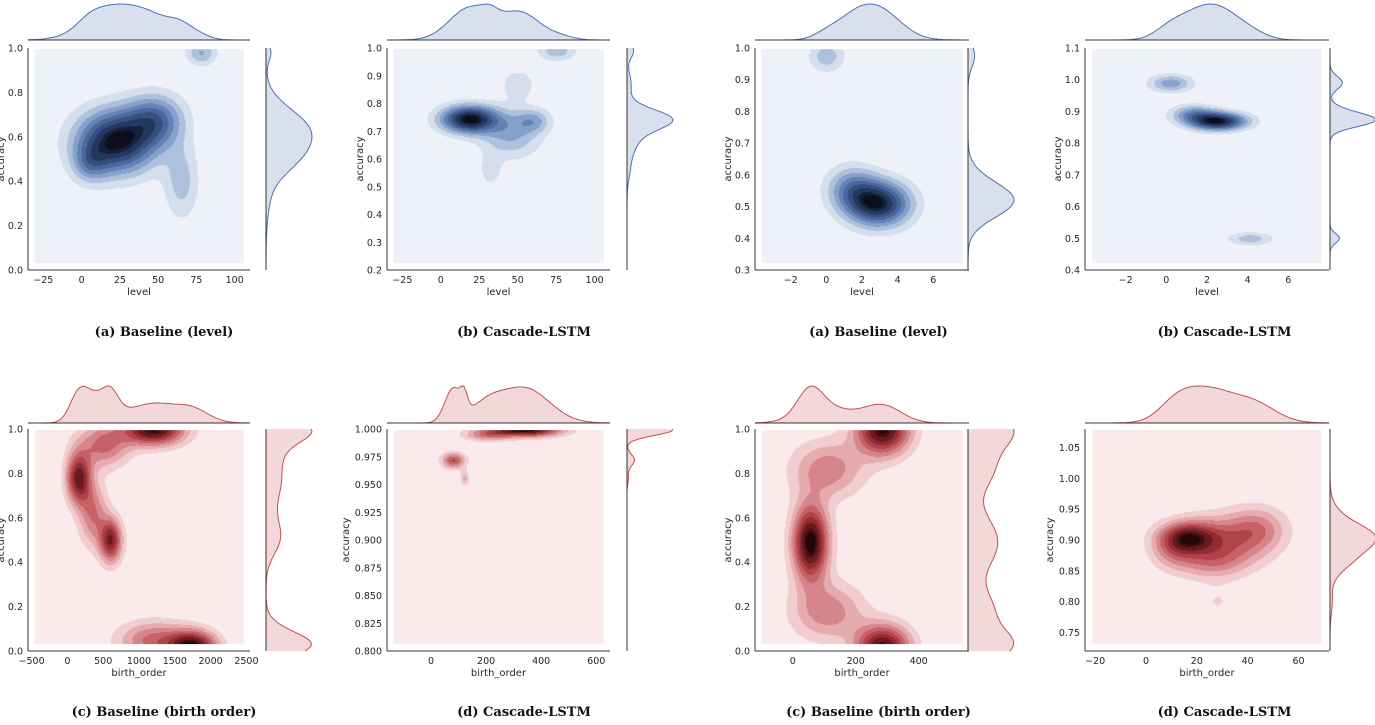 The height and width of the screenshot is (725, 1375). I want to click on y-marginal-curve-p7, so click(998, 540).